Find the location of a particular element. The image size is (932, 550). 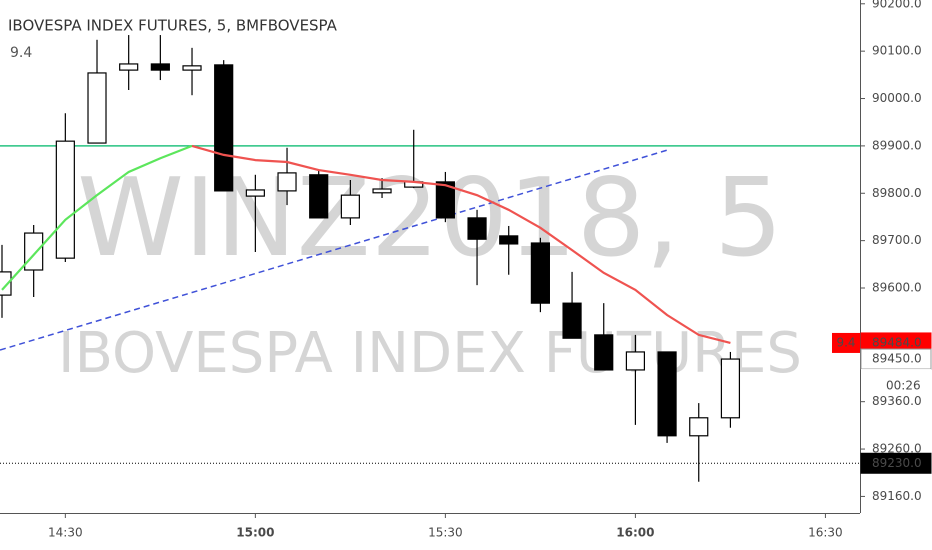

x-tick-label: 16:00 is located at coordinates (635, 533).